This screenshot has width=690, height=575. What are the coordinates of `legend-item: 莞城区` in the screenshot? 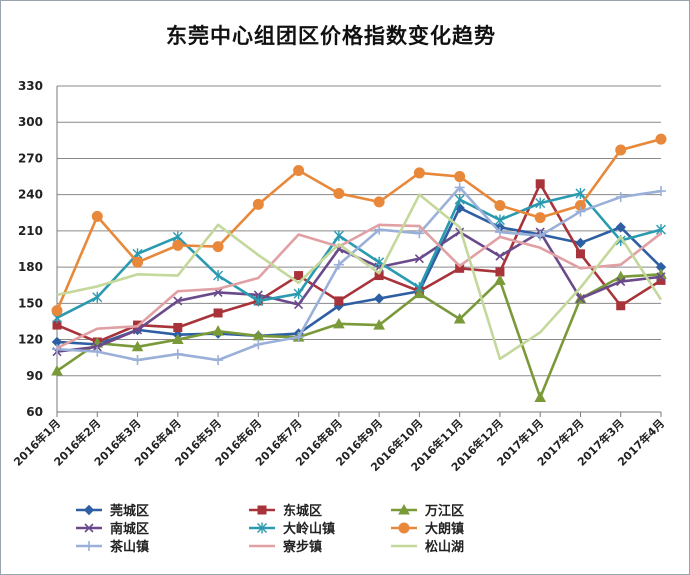 It's located at (112, 511).